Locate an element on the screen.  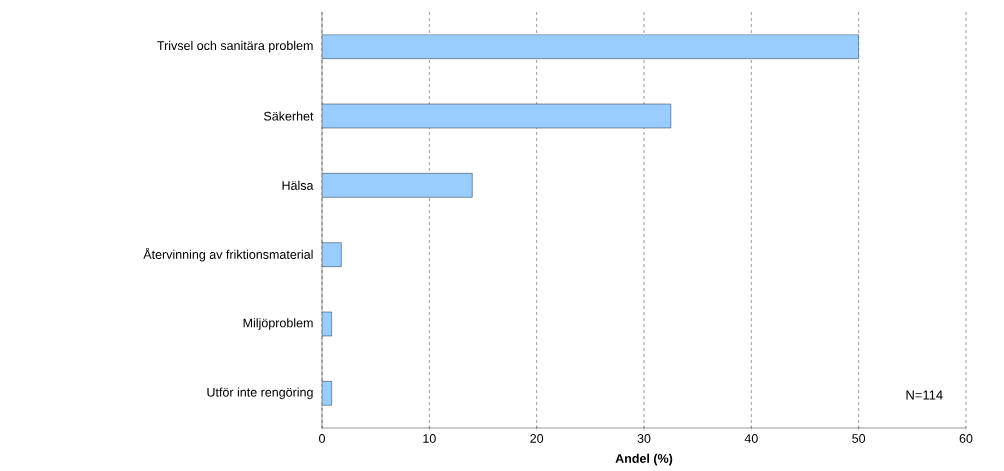
y-tick-label: Återvinning av friktionsmaterial is located at coordinates (228, 254).